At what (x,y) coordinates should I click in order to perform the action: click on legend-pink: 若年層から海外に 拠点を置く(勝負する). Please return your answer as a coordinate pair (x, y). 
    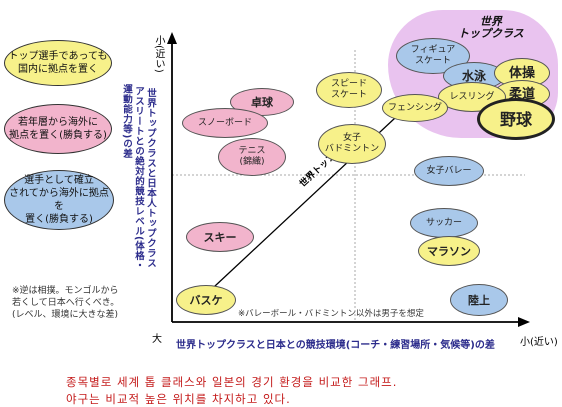
    Looking at the image, I should click on (58, 129).